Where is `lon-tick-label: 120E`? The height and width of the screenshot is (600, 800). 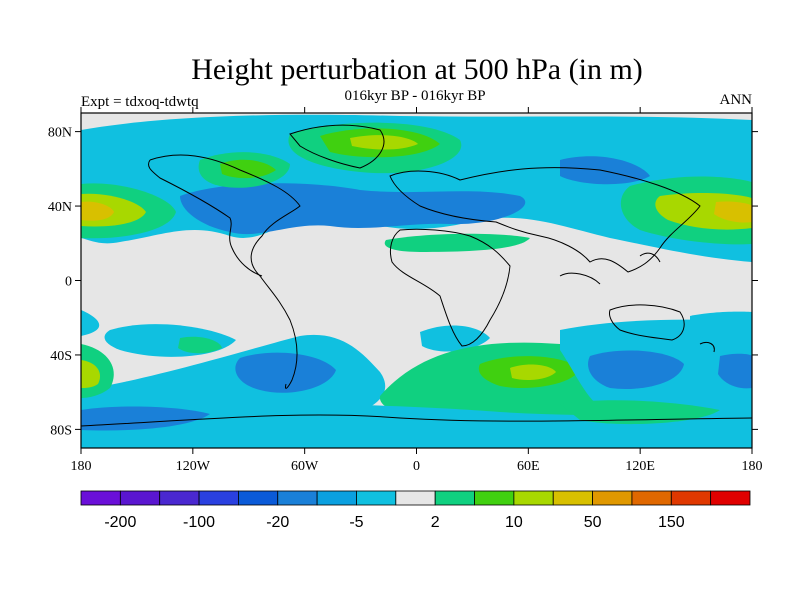
lon-tick-label: 120E is located at coordinates (640, 466).